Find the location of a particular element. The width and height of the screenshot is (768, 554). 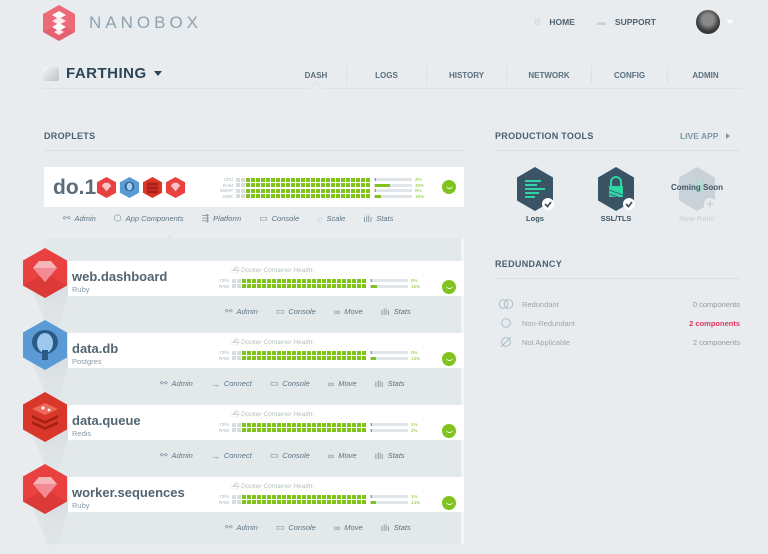

app-icon is located at coordinates (51, 73).